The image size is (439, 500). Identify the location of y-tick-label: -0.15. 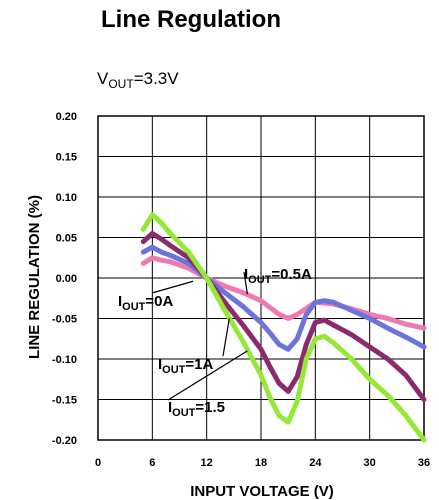
(64, 401).